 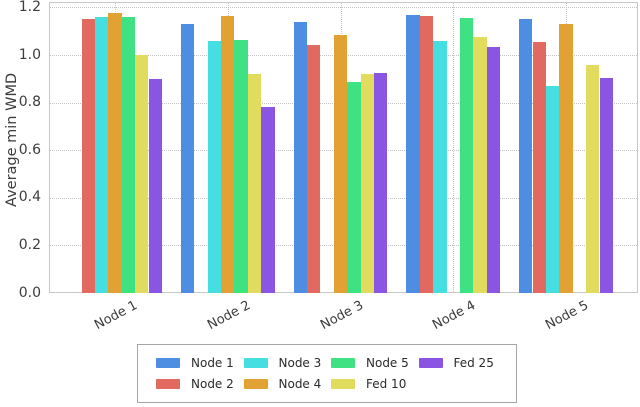 I want to click on legend-item: Fed 10, so click(x=375, y=384).